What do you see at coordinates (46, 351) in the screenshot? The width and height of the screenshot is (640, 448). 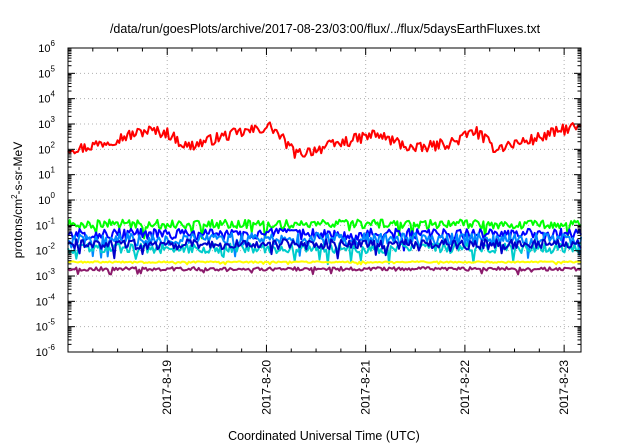 I see `y-tick-label: 10⁻⁶` at bounding box center [46, 351].